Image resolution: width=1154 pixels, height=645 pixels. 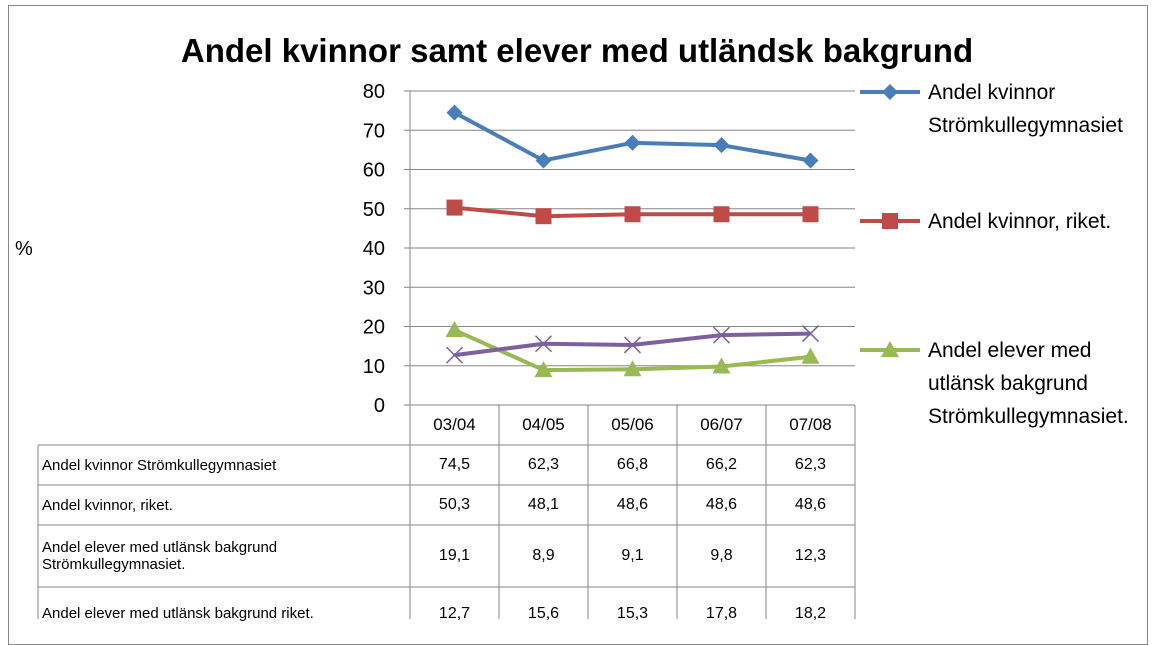 I want to click on table-value: 15,3, so click(x=632, y=613).